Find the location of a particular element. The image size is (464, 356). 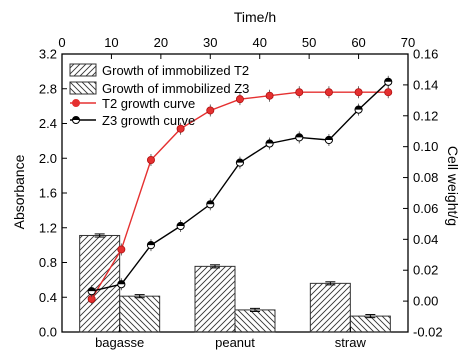

right-tick-label: 0.08 is located at coordinates (425, 177).